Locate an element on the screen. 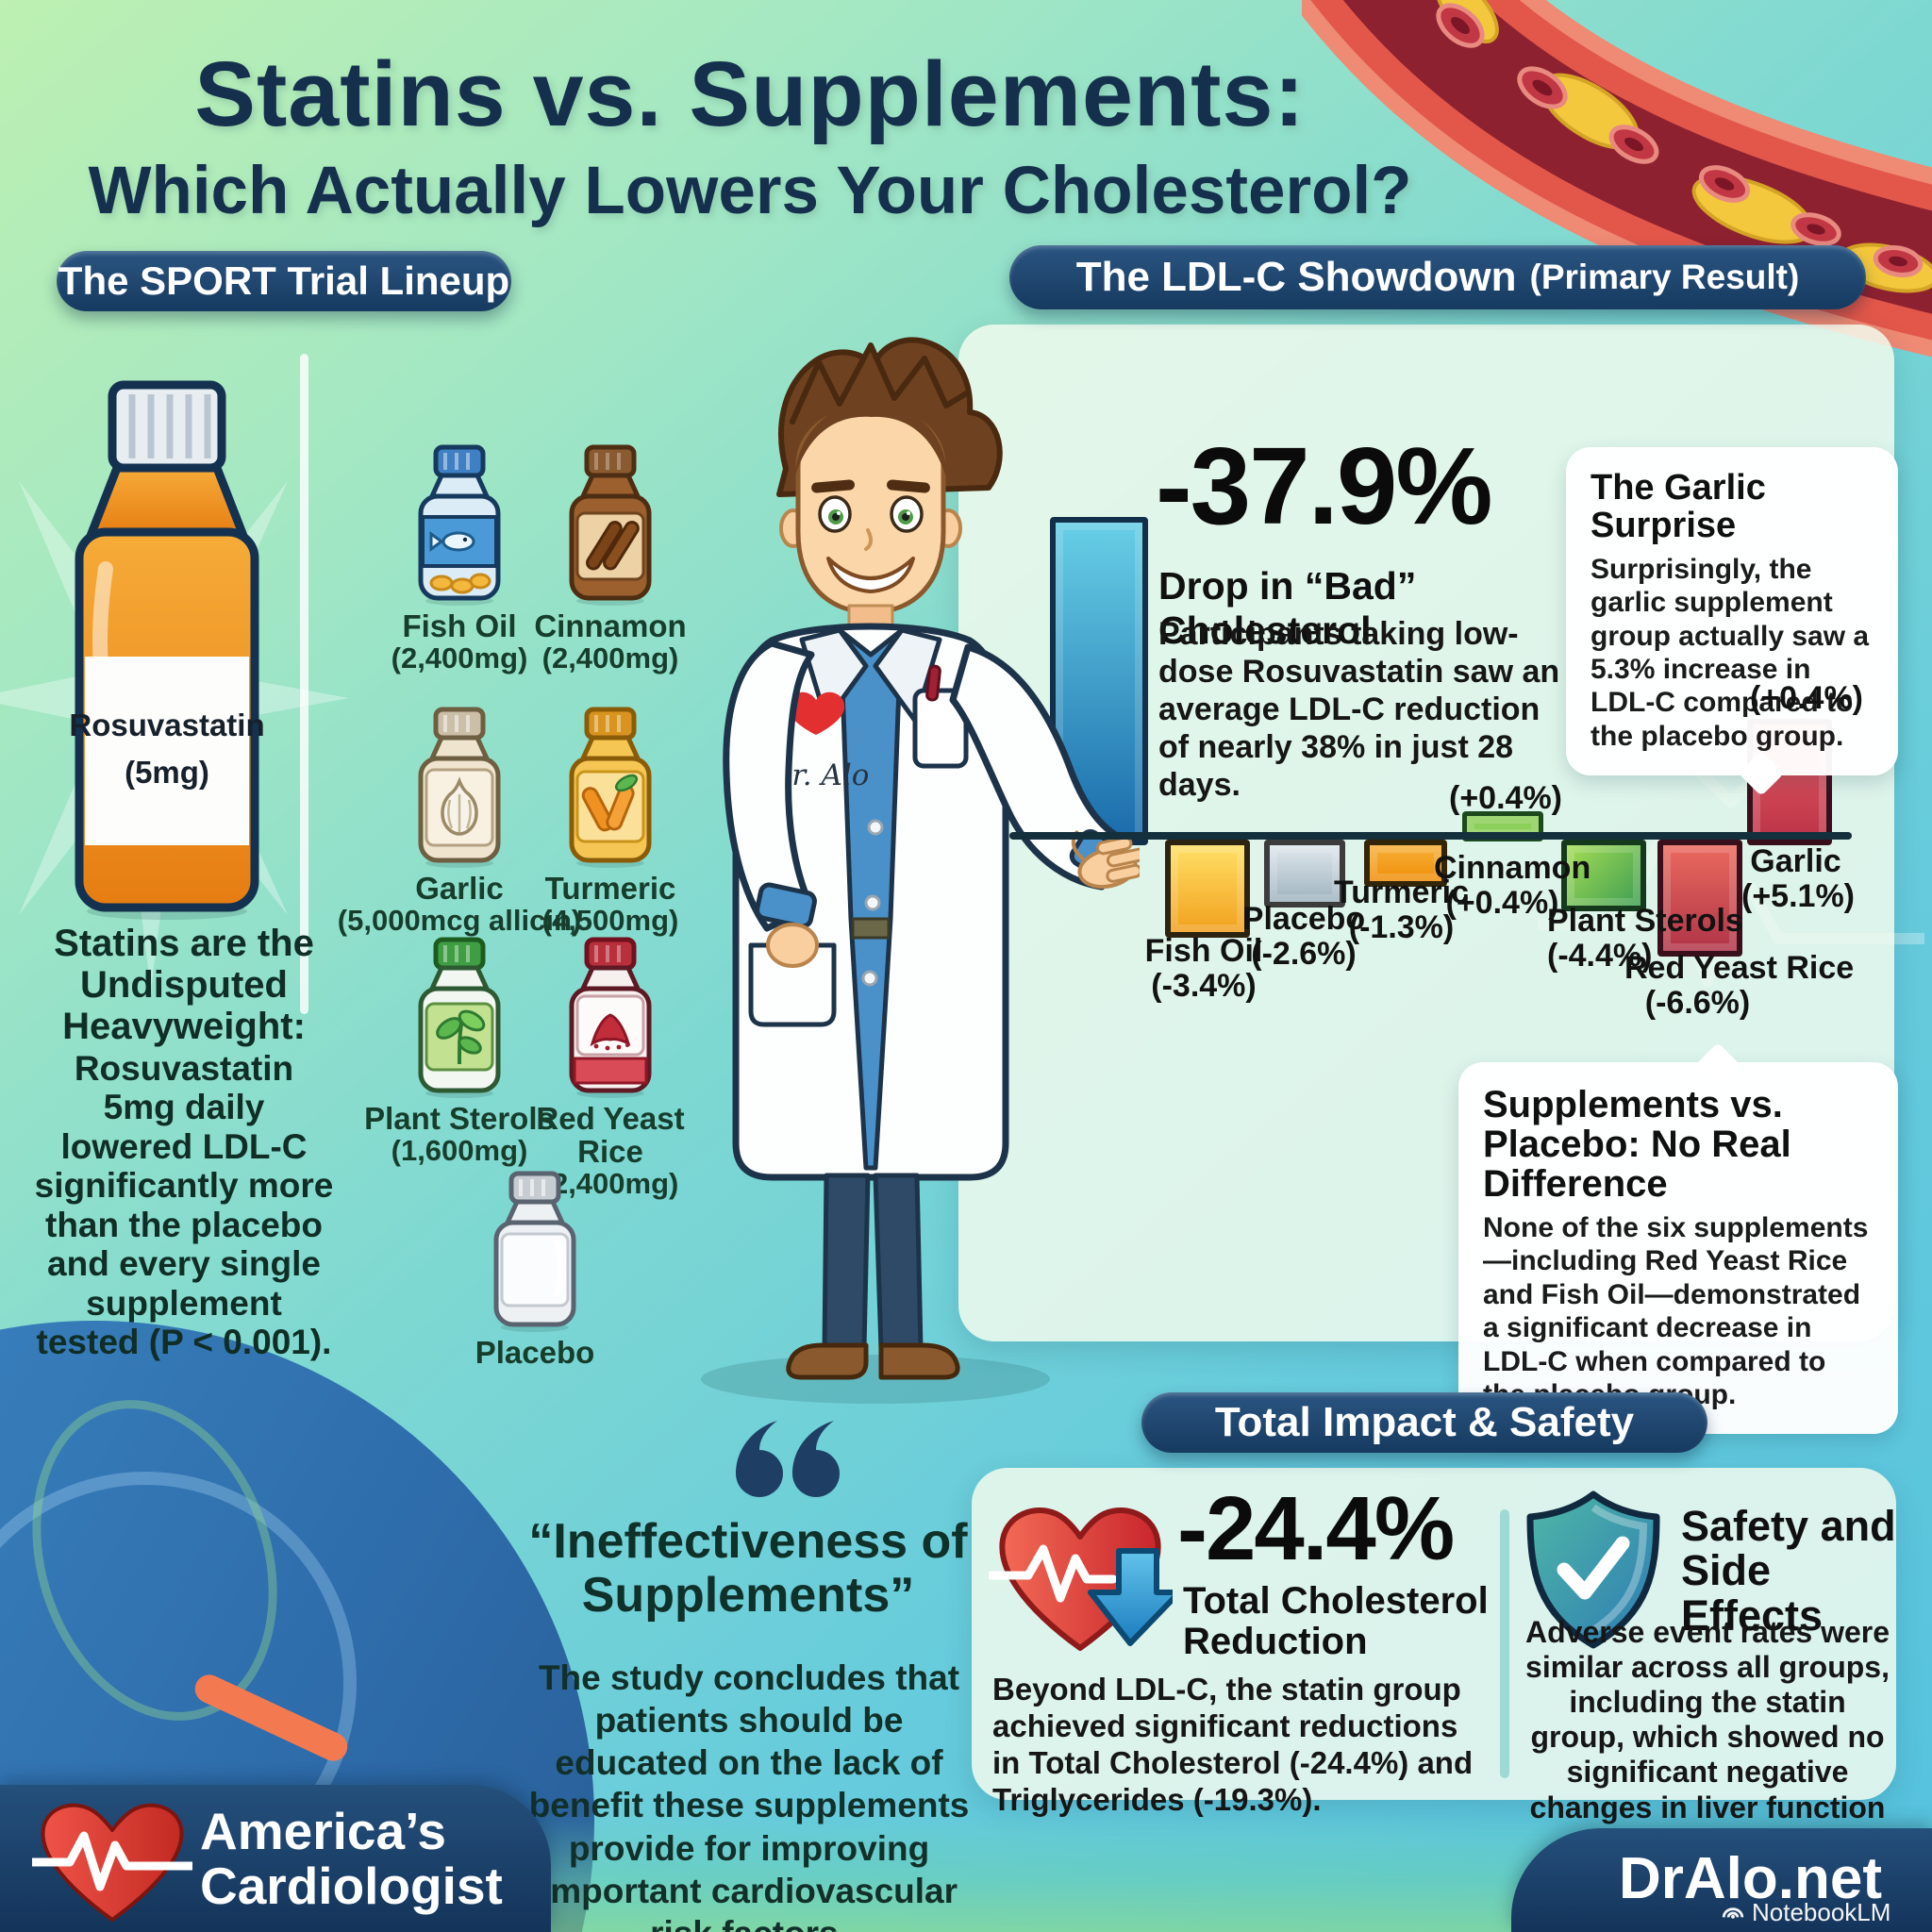 The image size is (1932, 1932). bar-label-cinnamon: Cinnamon (+0.4%) is located at coordinates (1513, 886).